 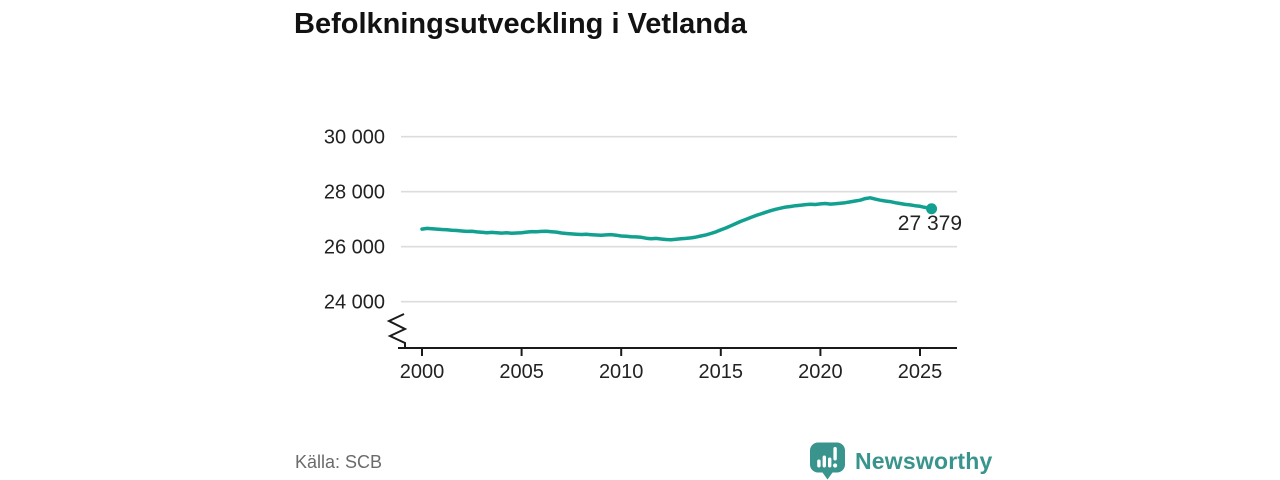 What do you see at coordinates (520, 24) in the screenshot?
I see `chart-title: Befolkningsutveckling i Vetlanda` at bounding box center [520, 24].